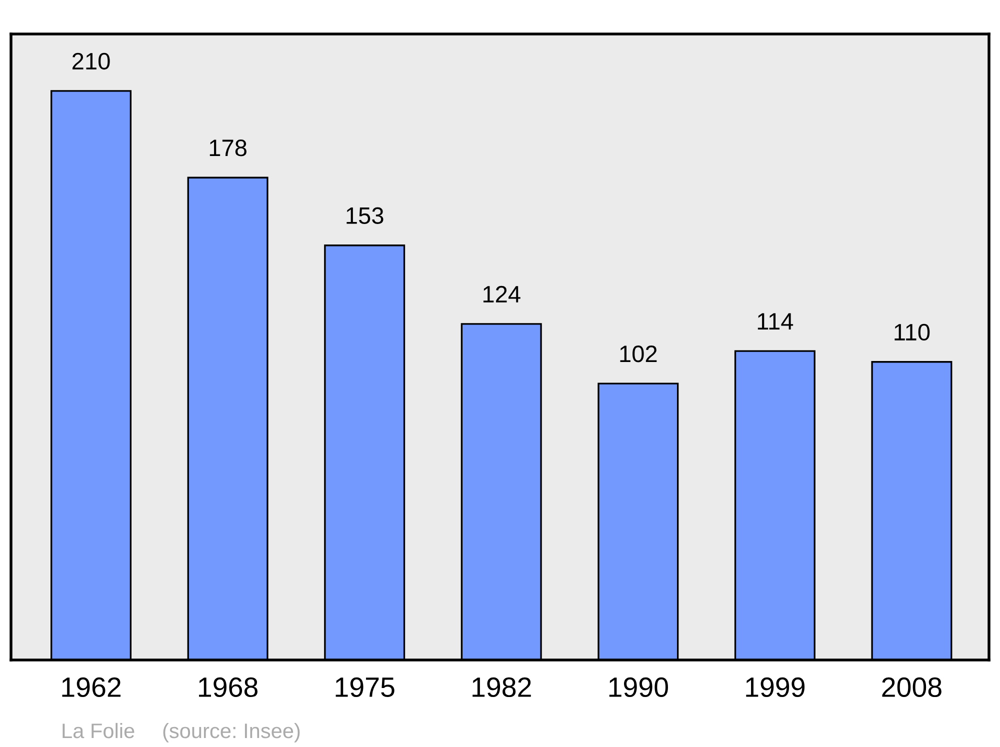 This screenshot has height=747, width=1000. I want to click on text: La Folie, so click(98, 730).